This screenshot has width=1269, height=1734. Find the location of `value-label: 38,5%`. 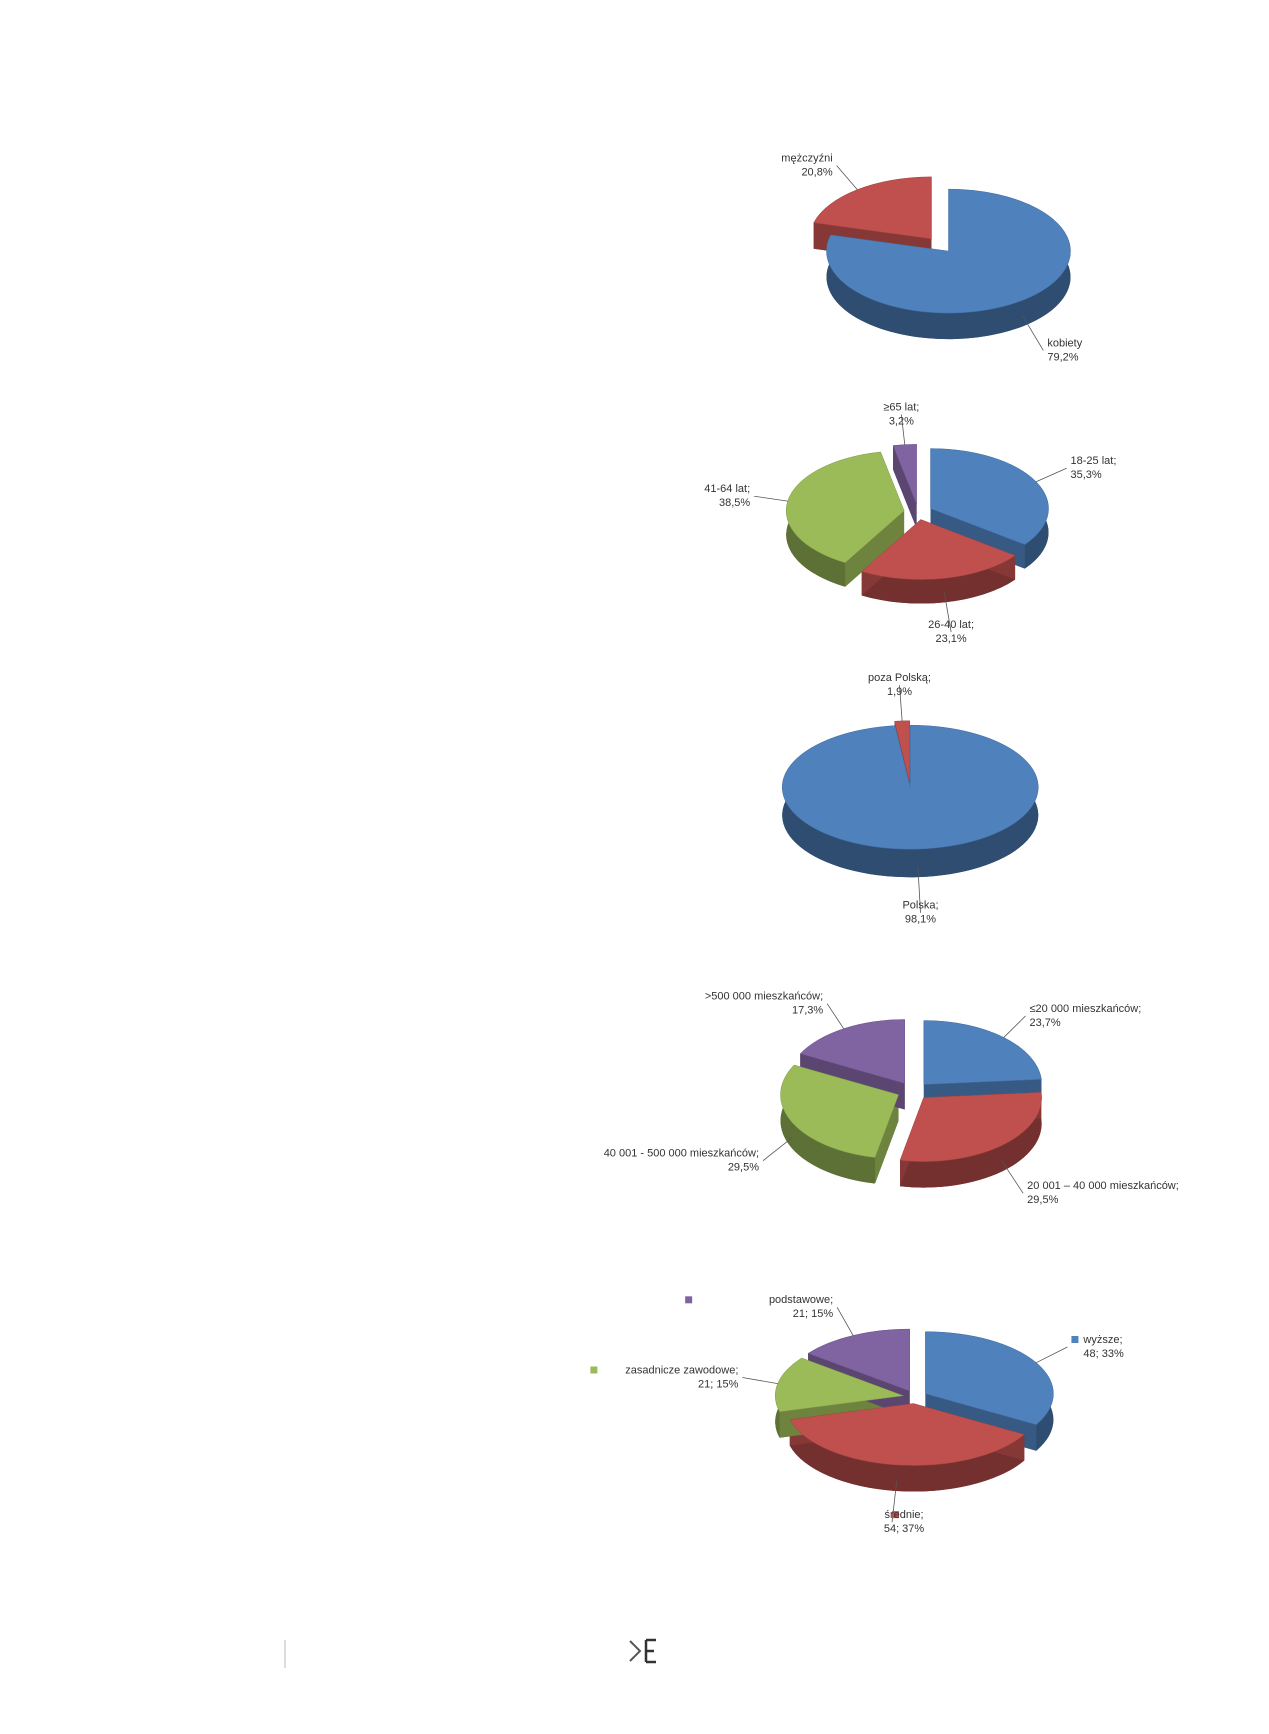

value-label: 38,5% is located at coordinates (734, 503).